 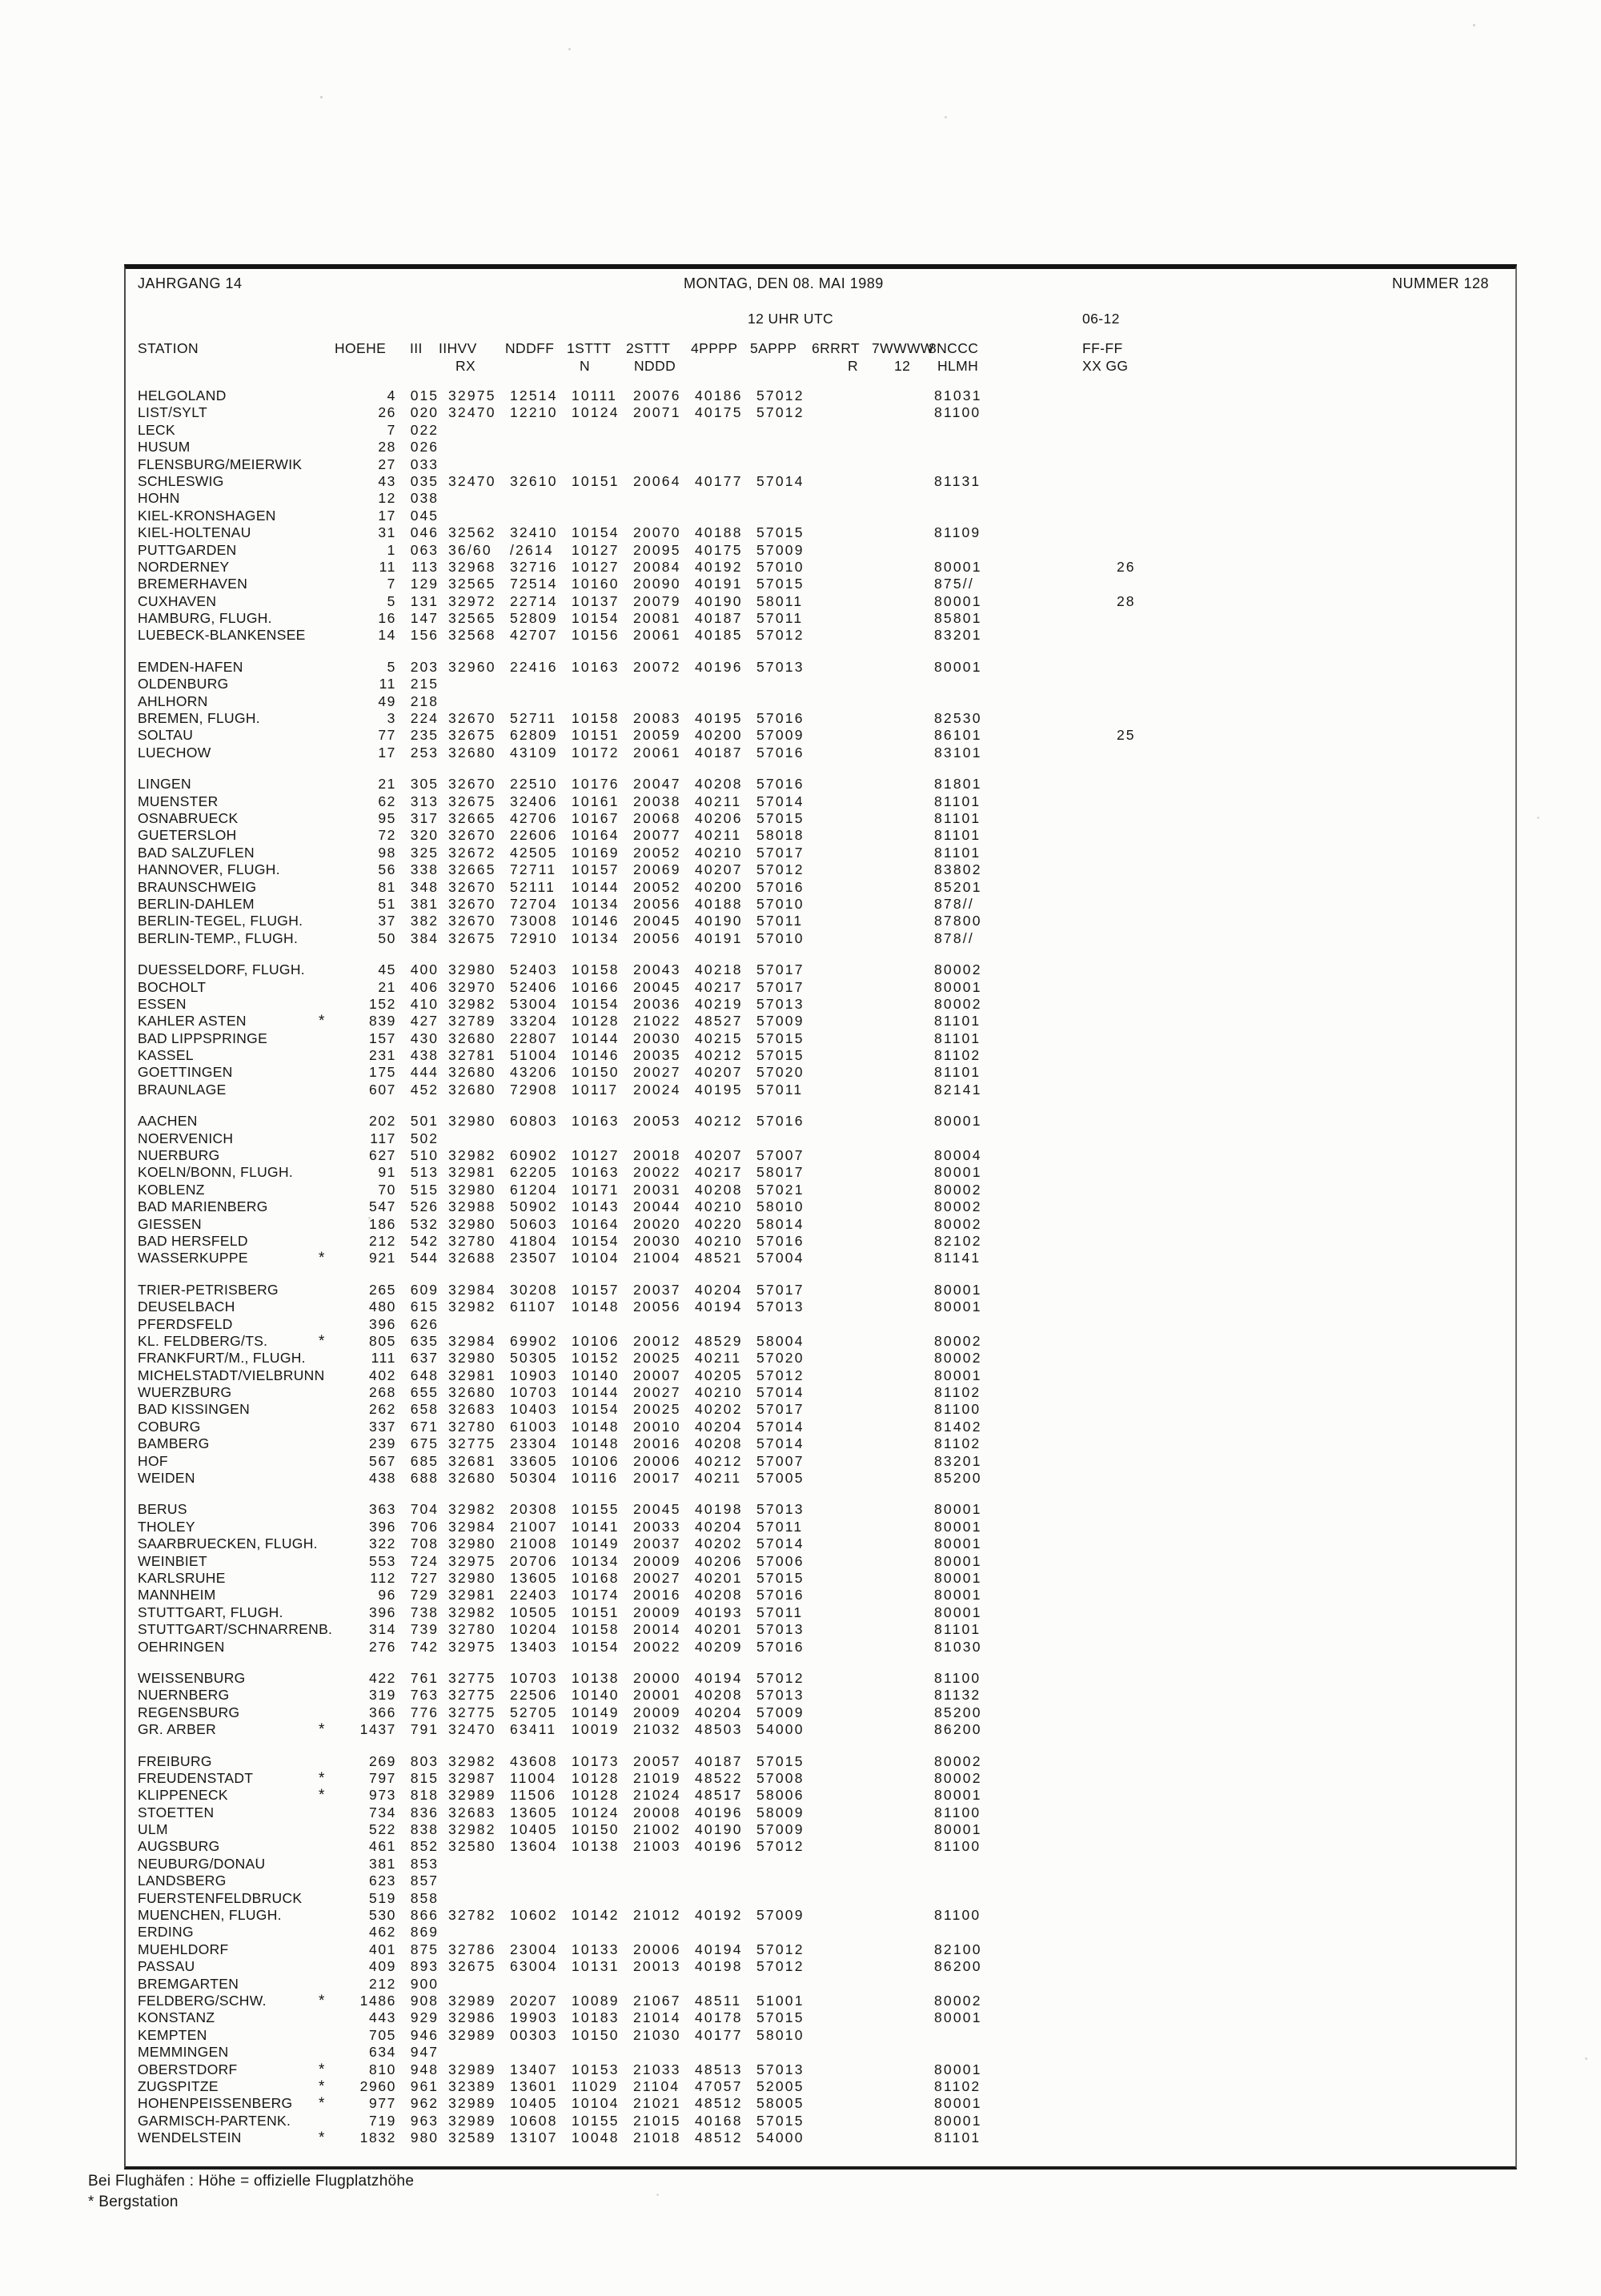 I want to click on iii-cell: 635, so click(x=424, y=1340).